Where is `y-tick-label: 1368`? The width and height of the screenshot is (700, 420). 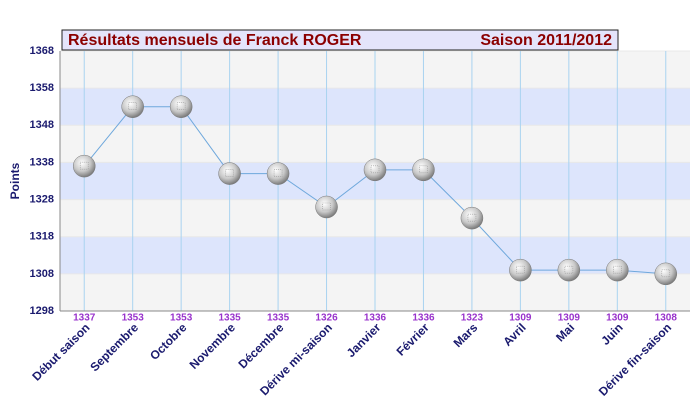
y-tick-label: 1368 is located at coordinates (42, 51).